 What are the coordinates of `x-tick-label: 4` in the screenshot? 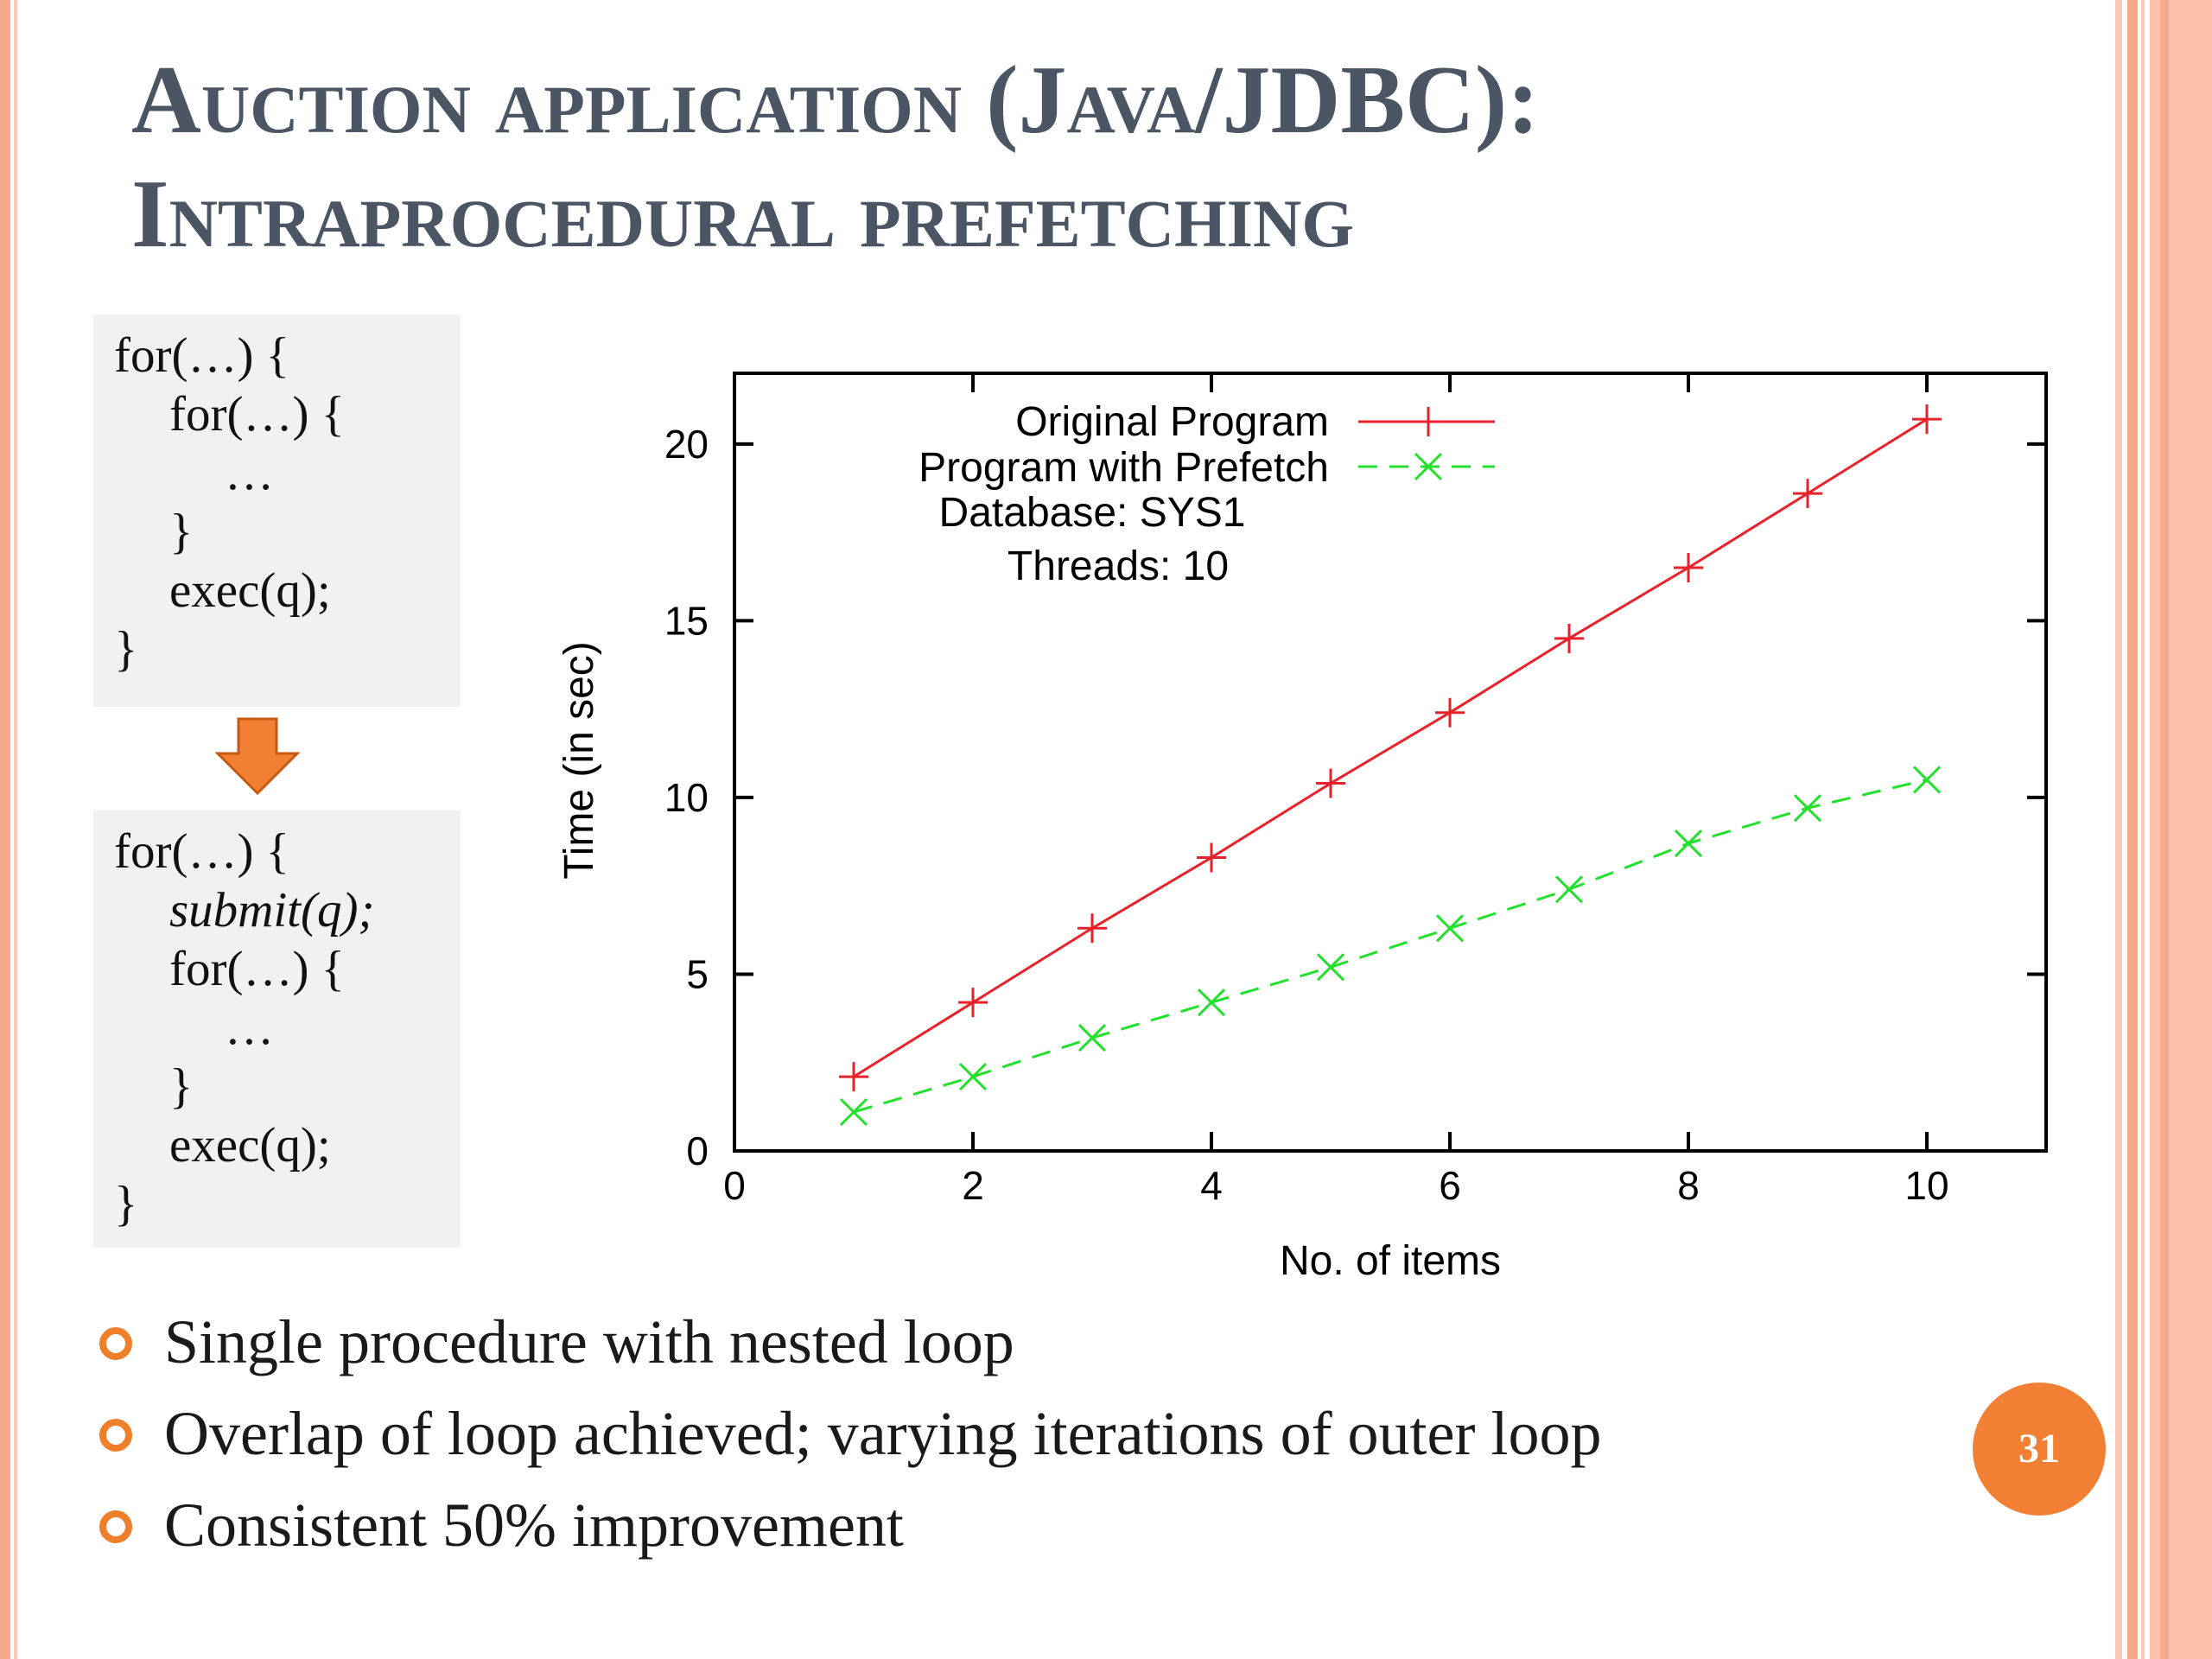 It's located at (1211, 1185).